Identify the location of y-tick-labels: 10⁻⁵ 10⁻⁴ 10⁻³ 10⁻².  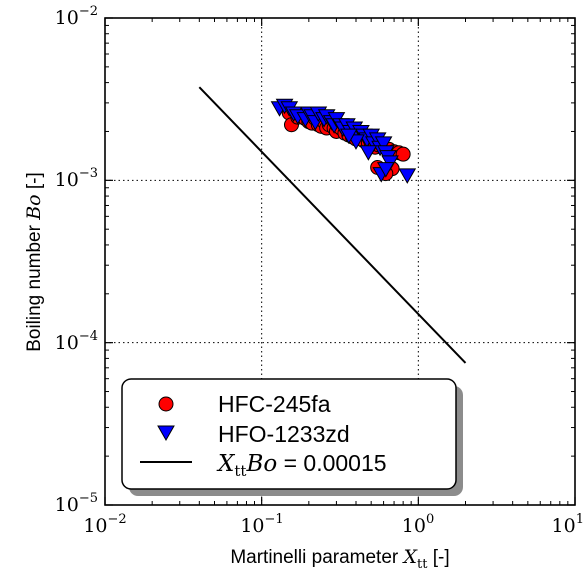
(76, 260).